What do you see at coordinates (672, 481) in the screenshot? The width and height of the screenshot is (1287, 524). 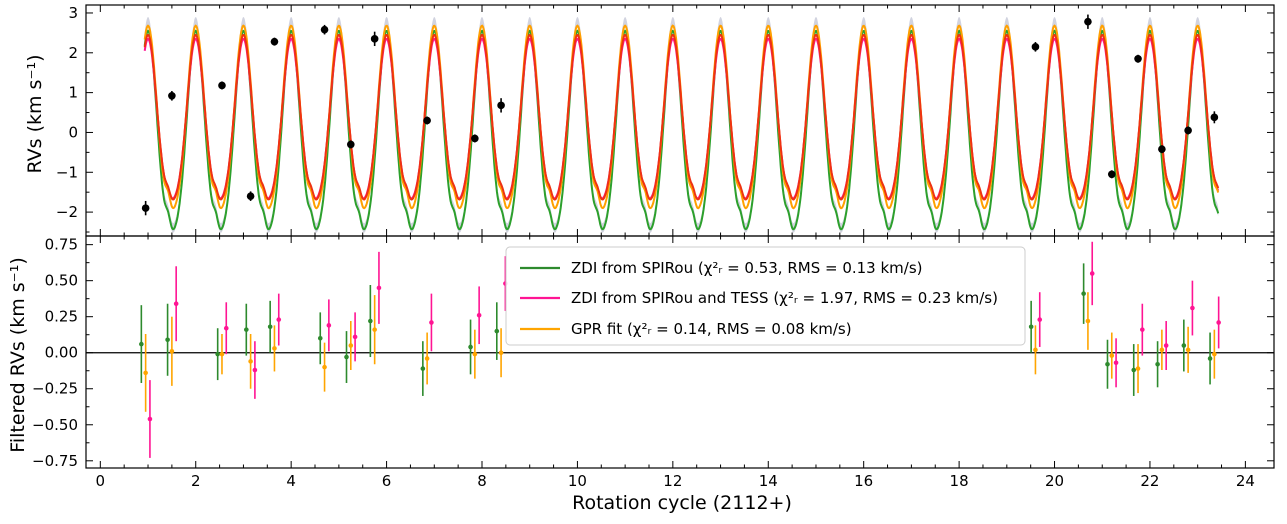 I see `x-tick-label: 12` at bounding box center [672, 481].